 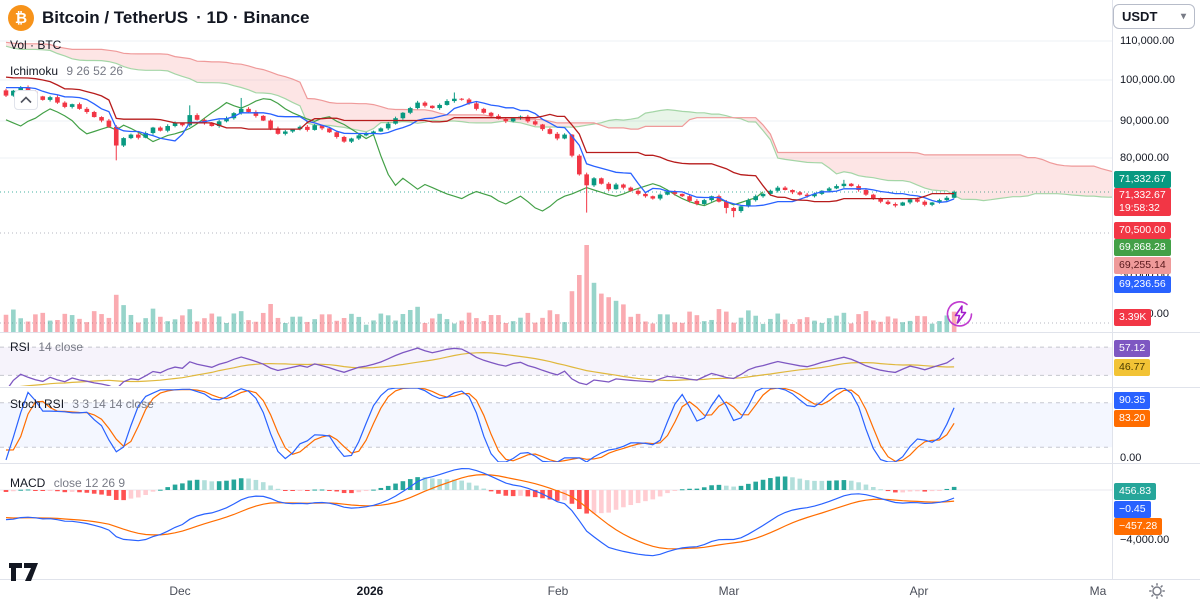 I want to click on scale-tick-label: 90,000.00, so click(x=1144, y=121).